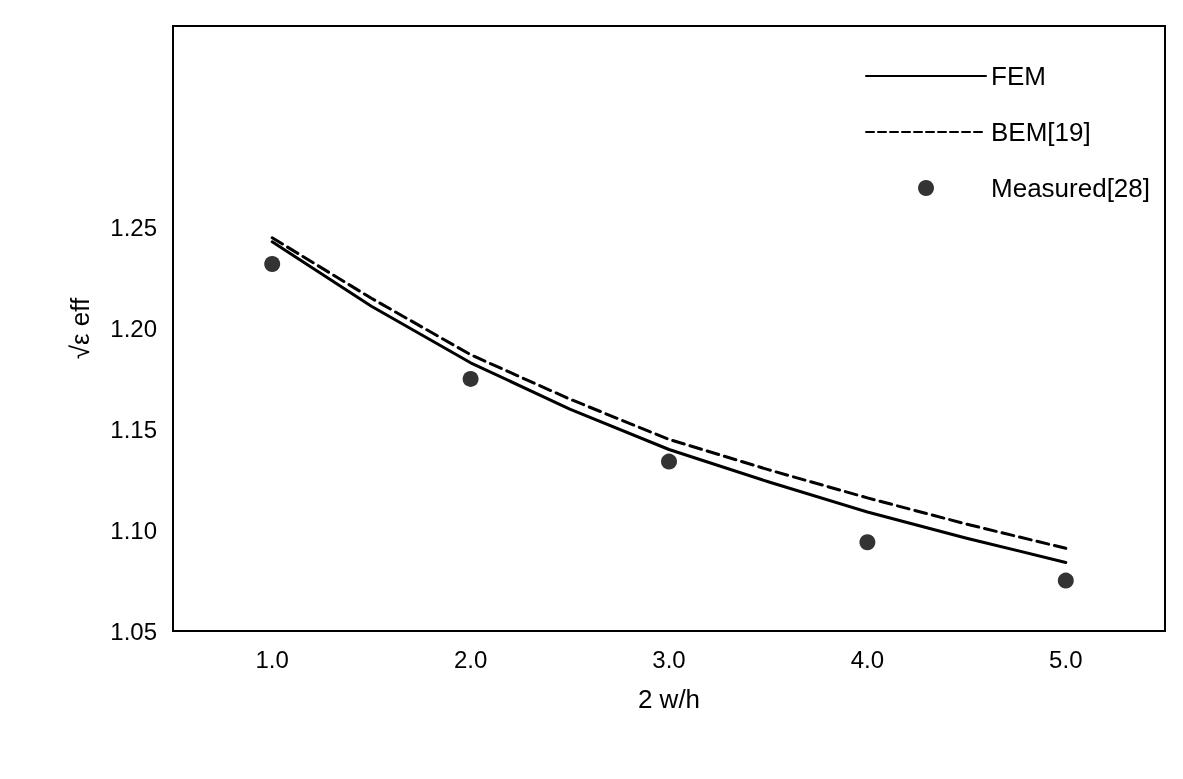 The image size is (1183, 779). What do you see at coordinates (1070, 188) in the screenshot?
I see `legend-label: Measured[28]` at bounding box center [1070, 188].